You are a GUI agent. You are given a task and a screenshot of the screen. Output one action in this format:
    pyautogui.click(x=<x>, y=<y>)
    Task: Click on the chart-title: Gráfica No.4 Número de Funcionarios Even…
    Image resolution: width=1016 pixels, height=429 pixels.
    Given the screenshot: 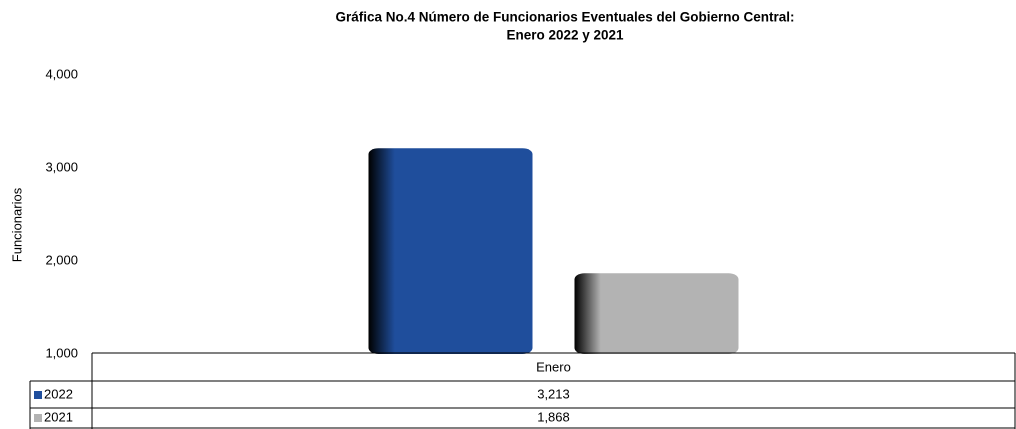 What is the action you would take?
    pyautogui.click(x=564, y=17)
    